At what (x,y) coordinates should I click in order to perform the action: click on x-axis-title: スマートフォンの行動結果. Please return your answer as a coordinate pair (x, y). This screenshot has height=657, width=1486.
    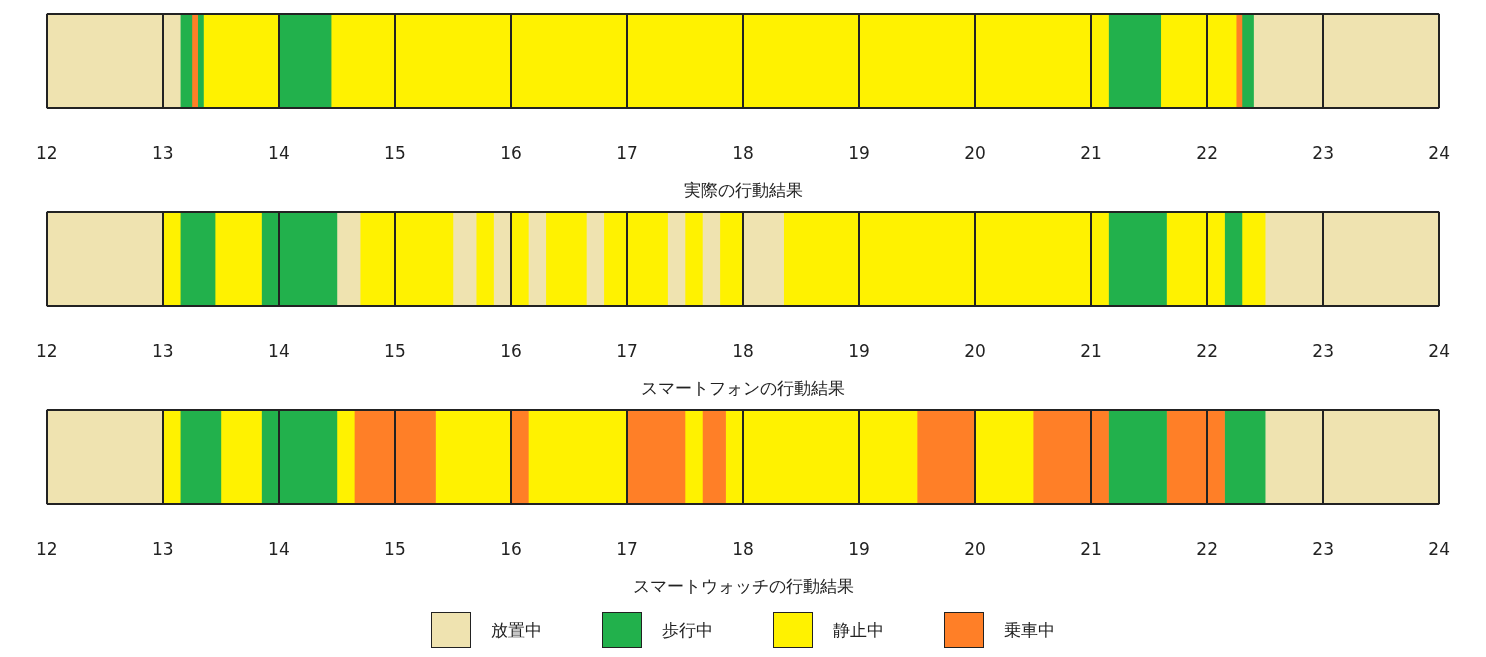
    Looking at the image, I should click on (743, 388).